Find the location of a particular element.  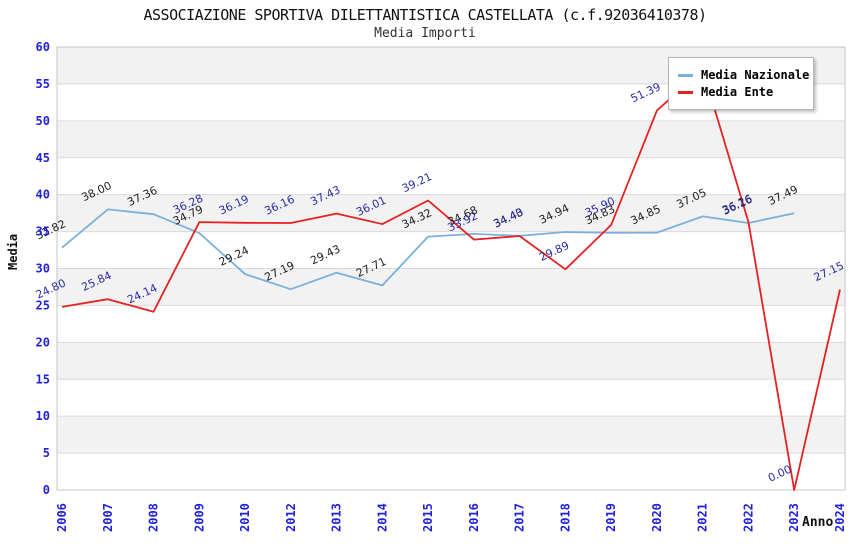

x-tick-label: 2019 is located at coordinates (611, 517).